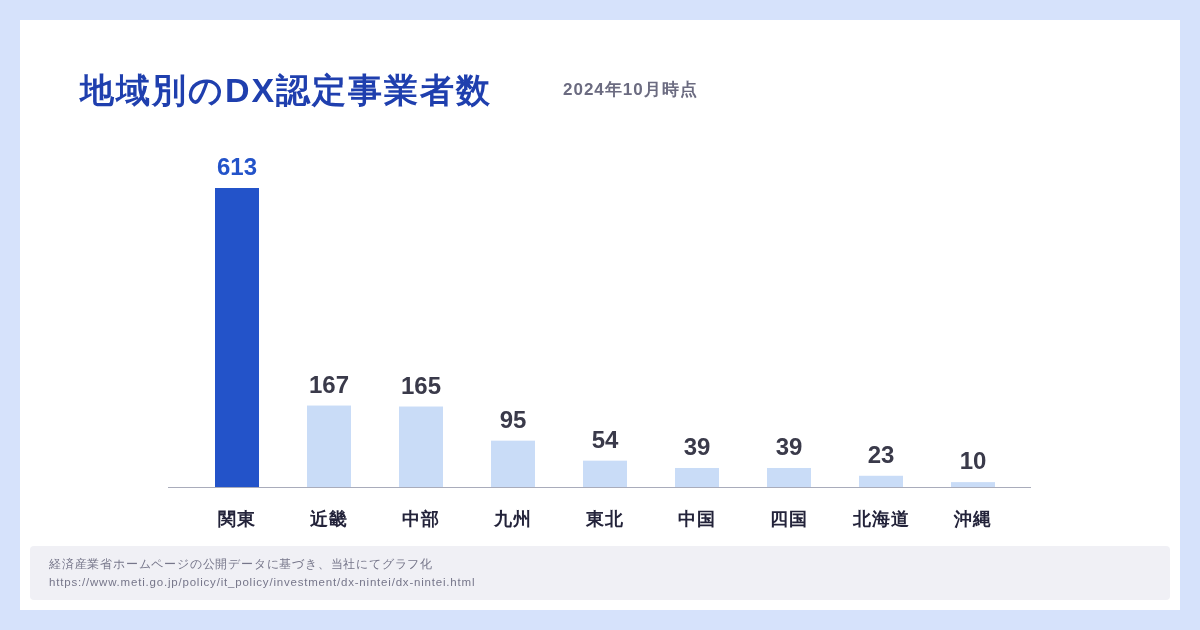 This screenshot has width=1200, height=630. I want to click on x-tick-label: 北海道, so click(880, 519).